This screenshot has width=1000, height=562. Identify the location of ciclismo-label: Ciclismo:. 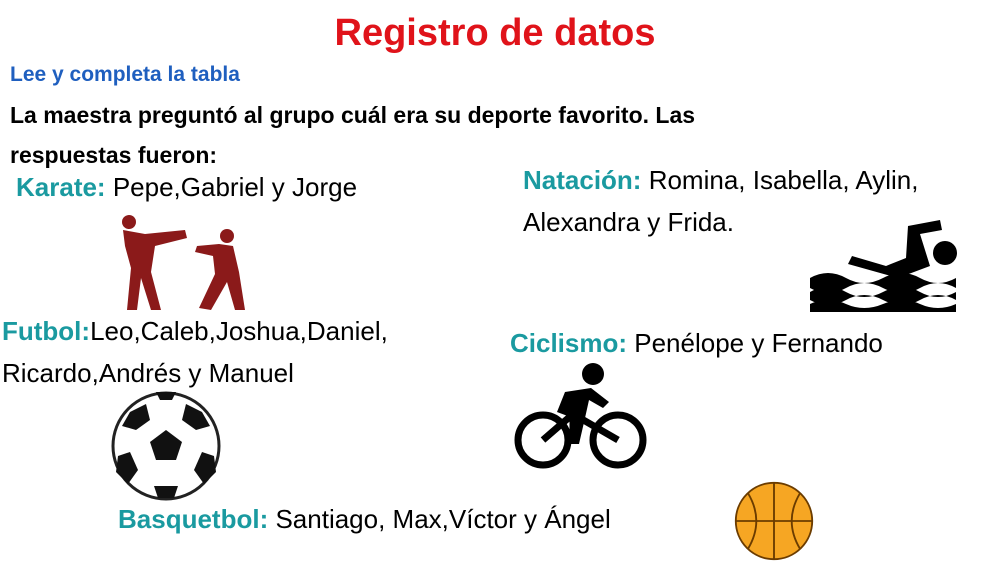
(569, 343).